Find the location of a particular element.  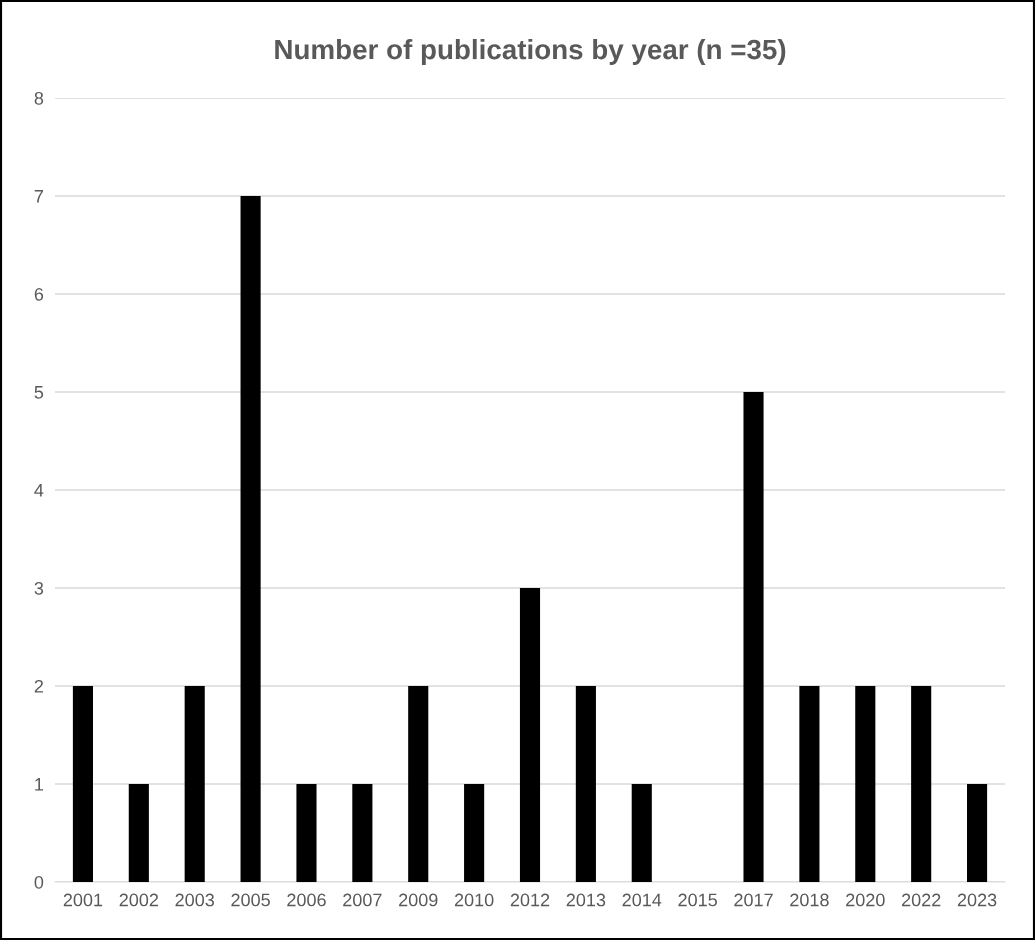

x-tick-label: 2002 is located at coordinates (138, 900).